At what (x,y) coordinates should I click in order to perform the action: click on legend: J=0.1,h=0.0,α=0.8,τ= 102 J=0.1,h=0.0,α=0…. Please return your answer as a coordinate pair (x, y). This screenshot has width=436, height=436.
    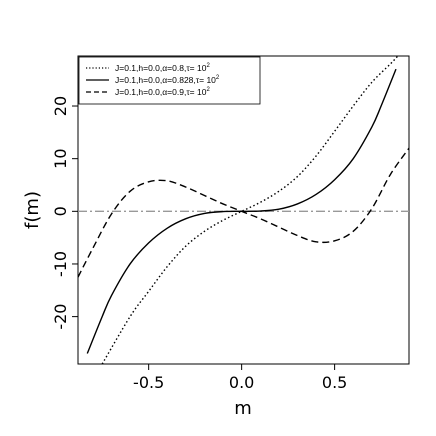
    Looking at the image, I should click on (169, 80).